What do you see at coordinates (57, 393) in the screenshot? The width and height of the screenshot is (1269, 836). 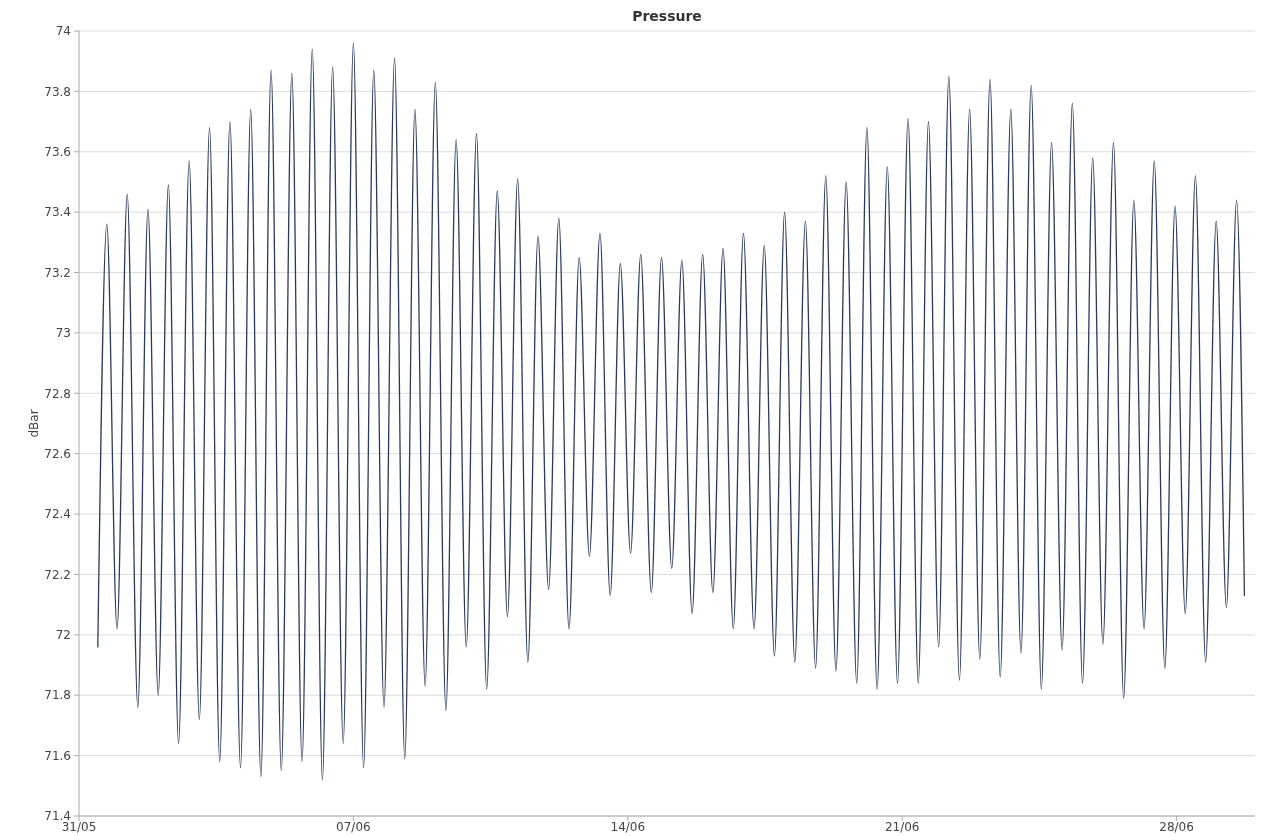 I see `y-tick-label: 72.8` at bounding box center [57, 393].